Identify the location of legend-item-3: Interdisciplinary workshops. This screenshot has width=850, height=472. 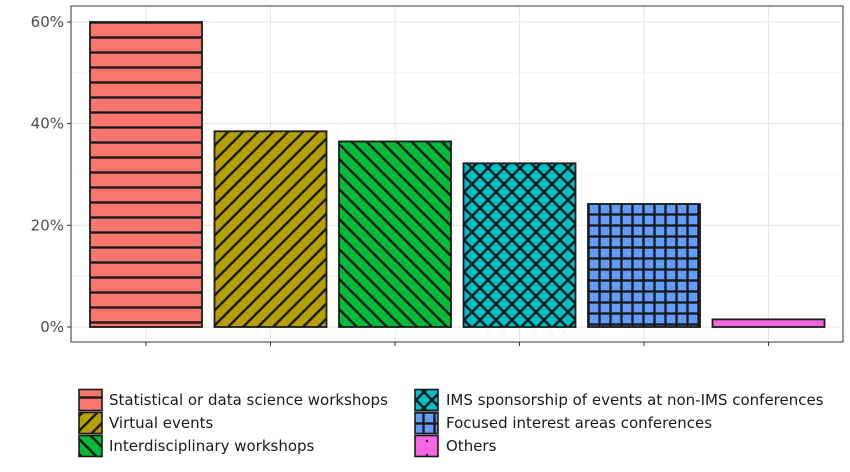
(196, 446).